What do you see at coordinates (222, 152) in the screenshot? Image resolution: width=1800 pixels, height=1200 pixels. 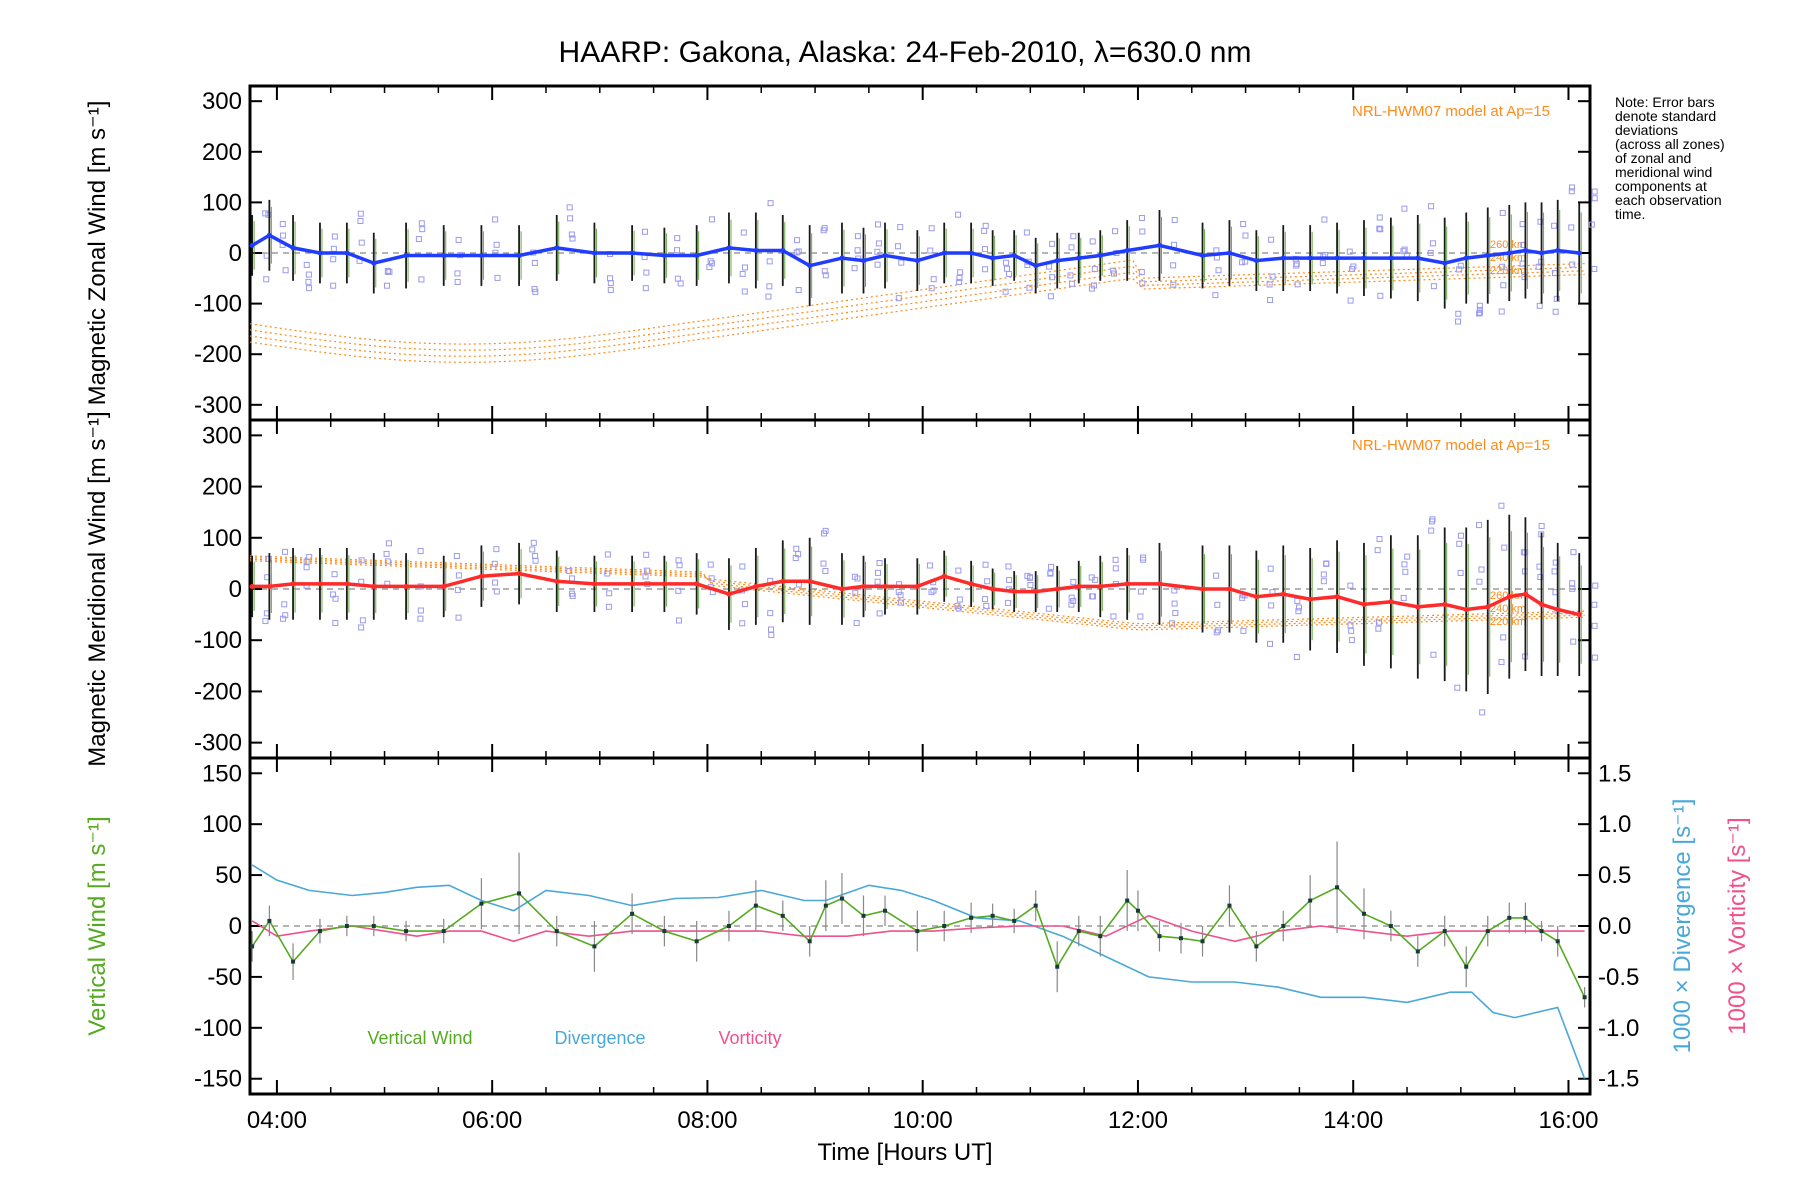 I see `y-tick-label: 200` at bounding box center [222, 152].